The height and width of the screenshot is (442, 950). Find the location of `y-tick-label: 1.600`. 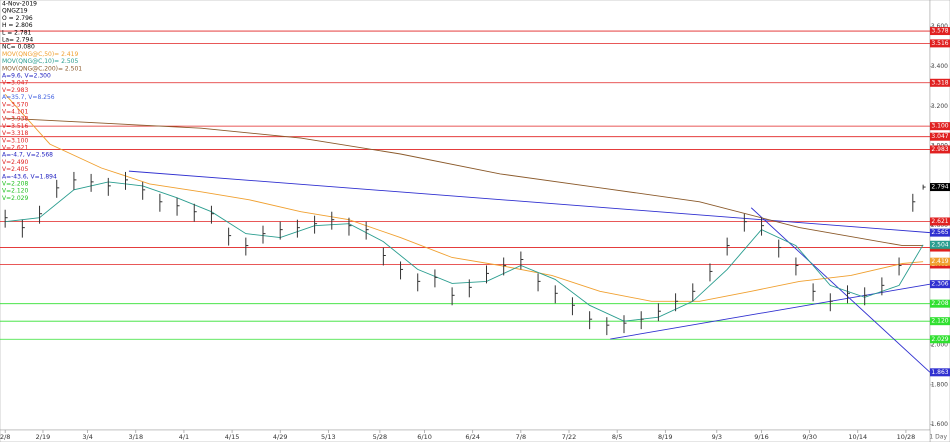

y-tick-label: 1.600 is located at coordinates (939, 424).